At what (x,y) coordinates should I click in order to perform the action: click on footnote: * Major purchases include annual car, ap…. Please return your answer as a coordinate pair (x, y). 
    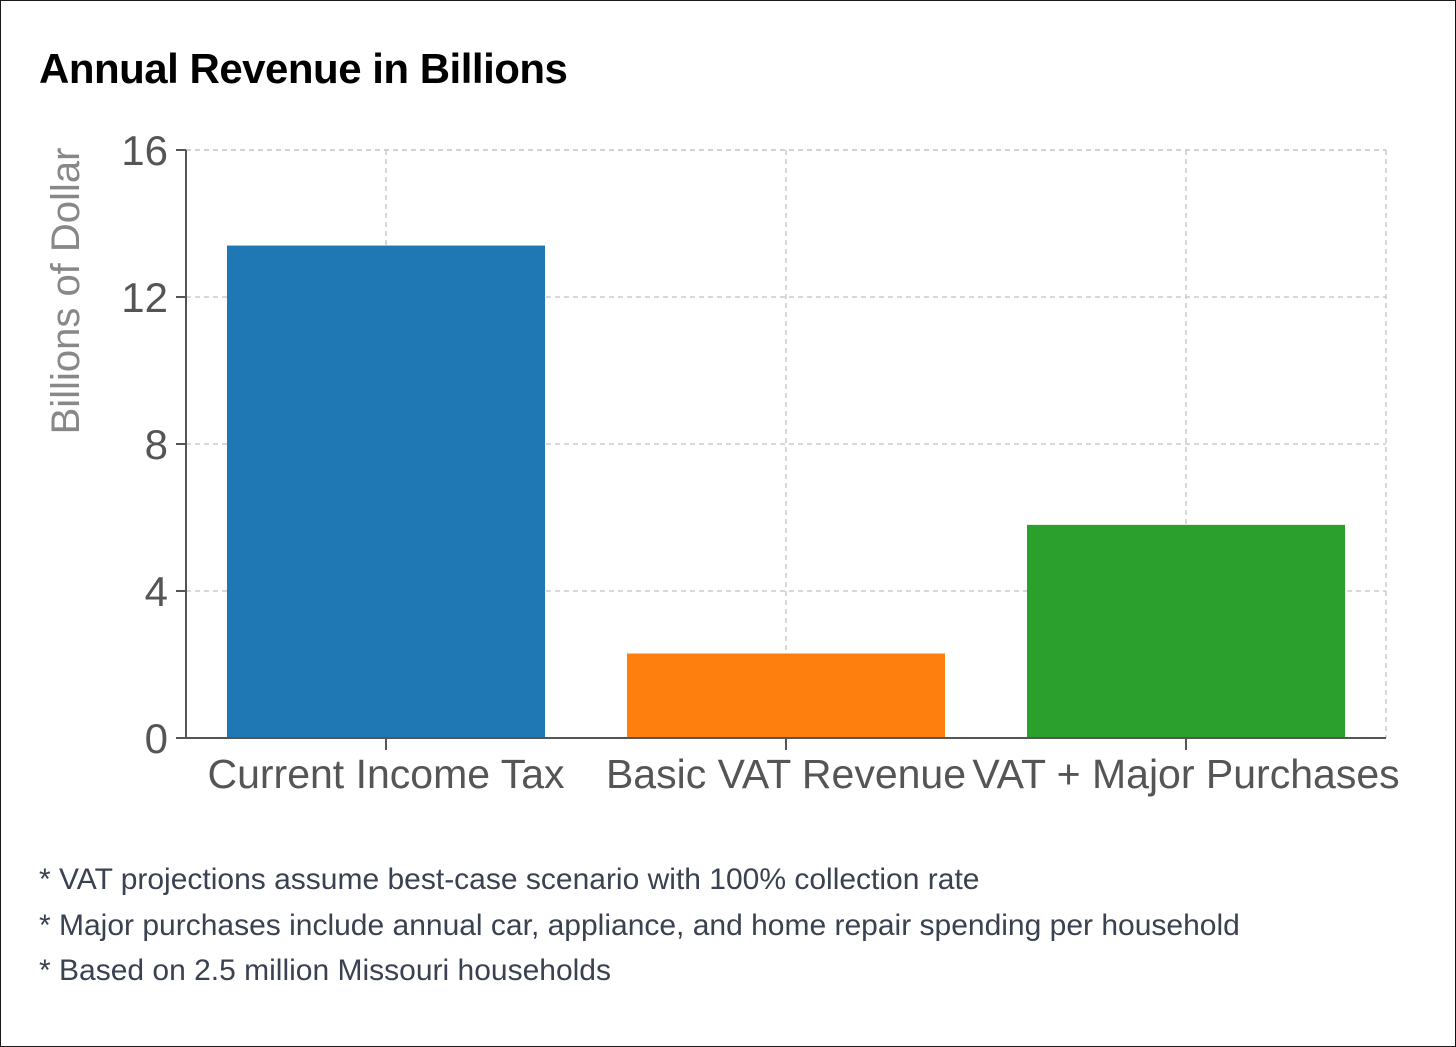
    Looking at the image, I should click on (639, 925).